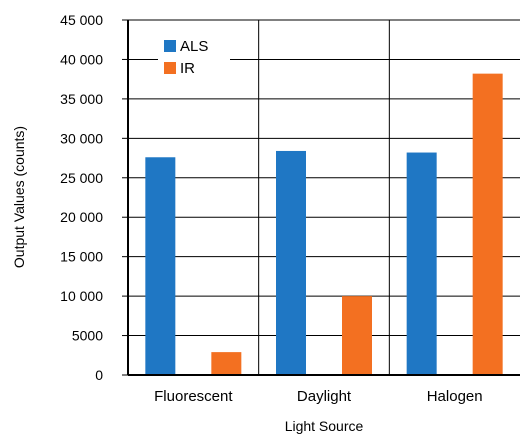 The height and width of the screenshot is (436, 520). I want to click on legend-label-ir: IR, so click(187, 68).